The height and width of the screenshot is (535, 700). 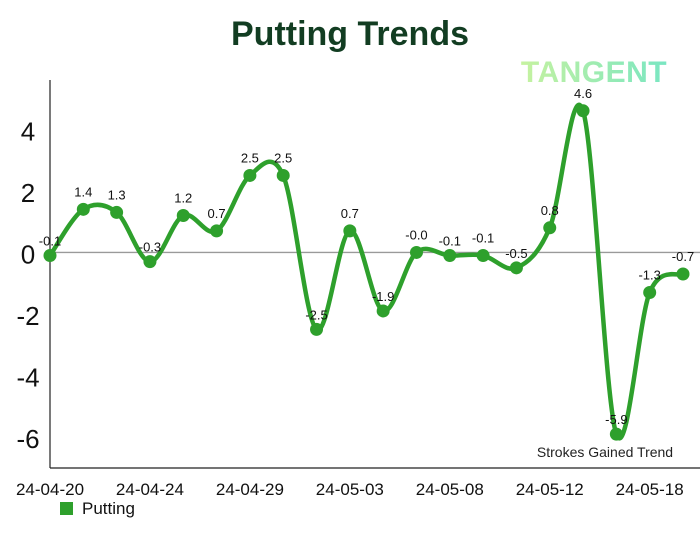 I want to click on legend-label-putting: Putting, so click(x=108, y=508).